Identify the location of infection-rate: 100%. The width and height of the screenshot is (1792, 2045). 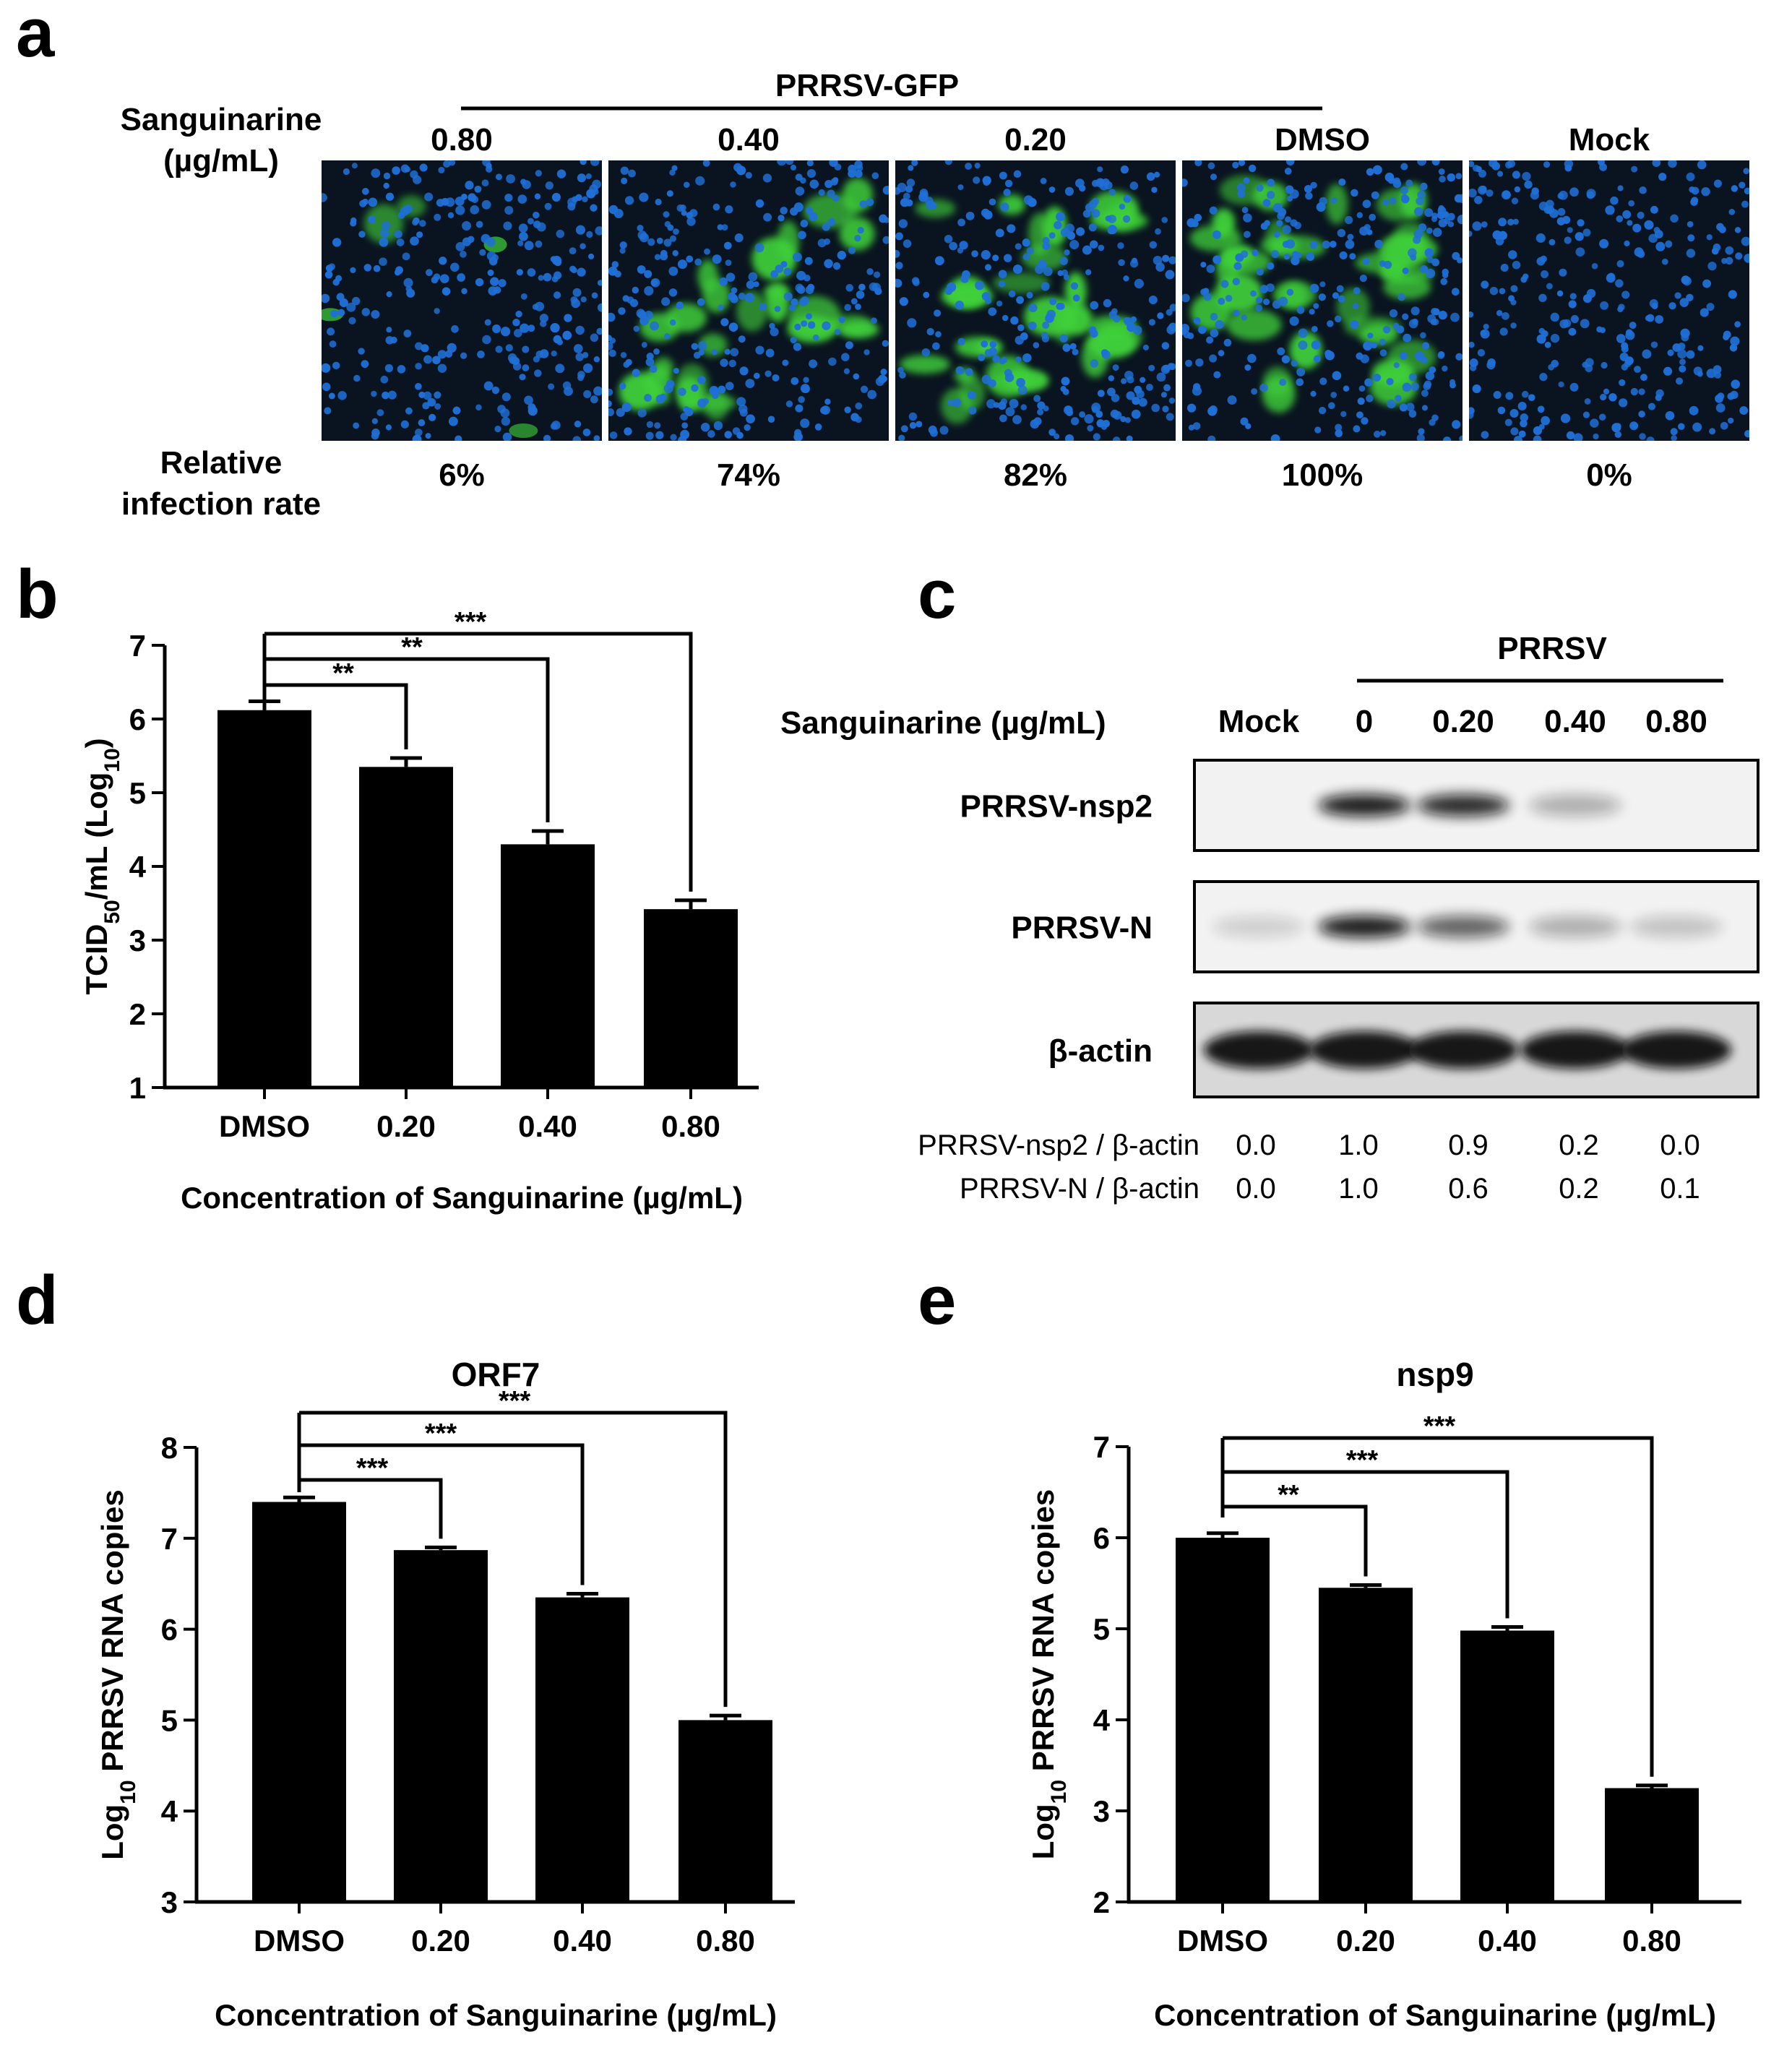
(1323, 475).